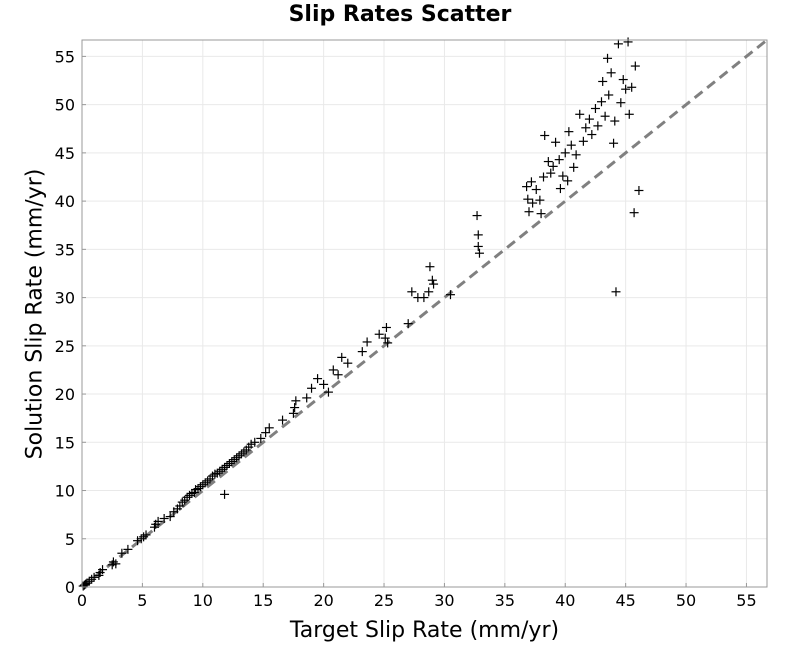  What do you see at coordinates (65, 105) in the screenshot?
I see `y-tick-label: 50` at bounding box center [65, 105].